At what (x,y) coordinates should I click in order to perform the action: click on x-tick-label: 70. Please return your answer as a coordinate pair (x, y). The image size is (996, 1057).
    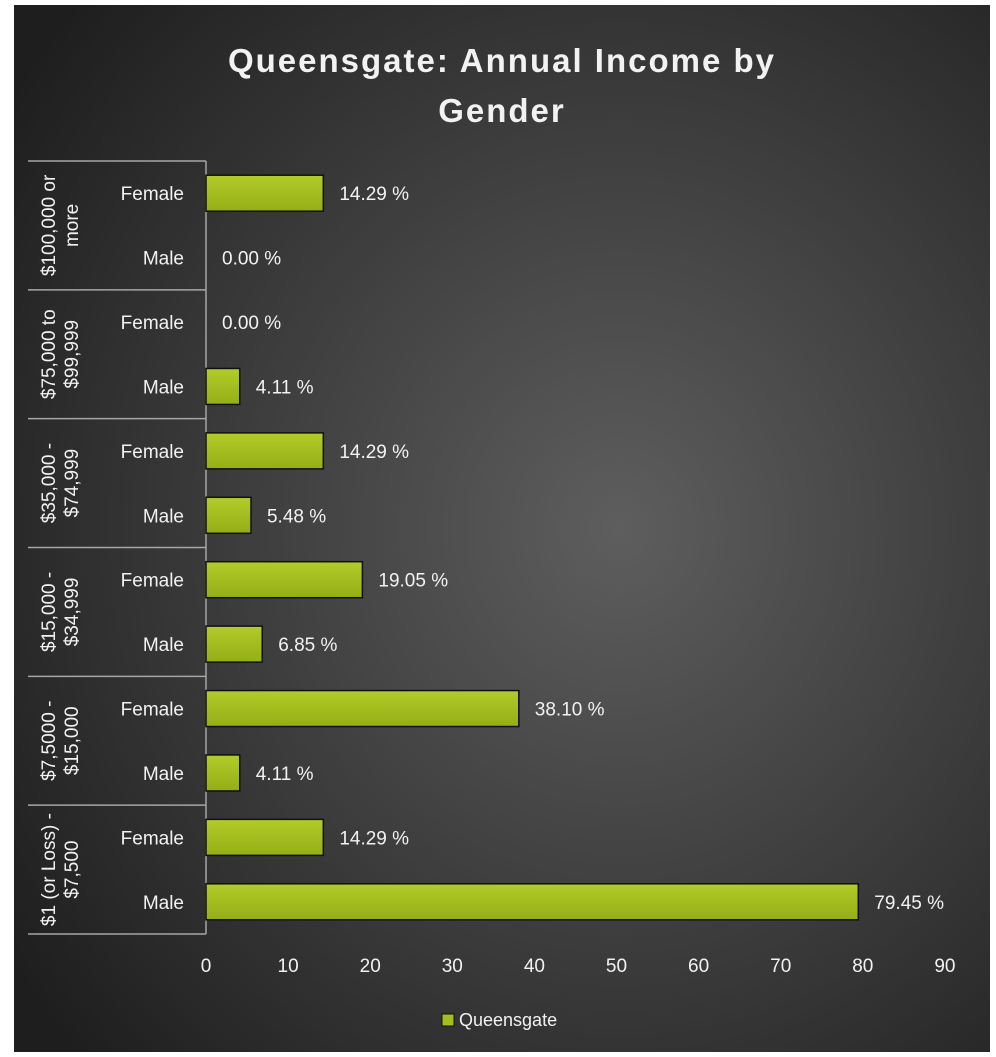
    Looking at the image, I should click on (780, 966).